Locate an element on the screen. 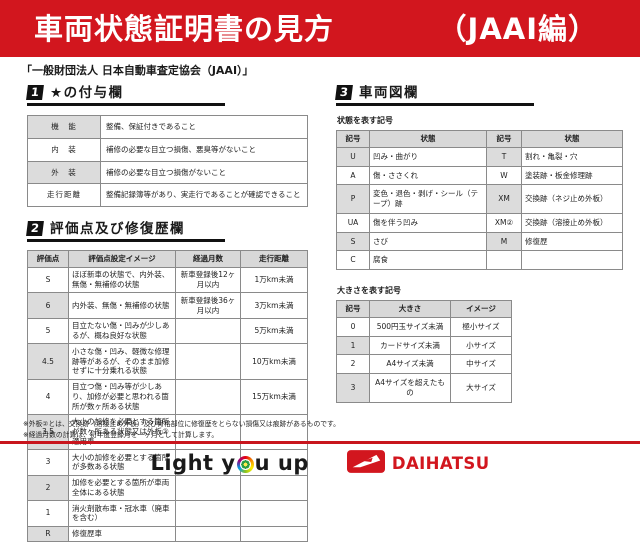 The width and height of the screenshot is (640, 542). table-row: 1 カードサイズ未満 小サイズ is located at coordinates (424, 345).